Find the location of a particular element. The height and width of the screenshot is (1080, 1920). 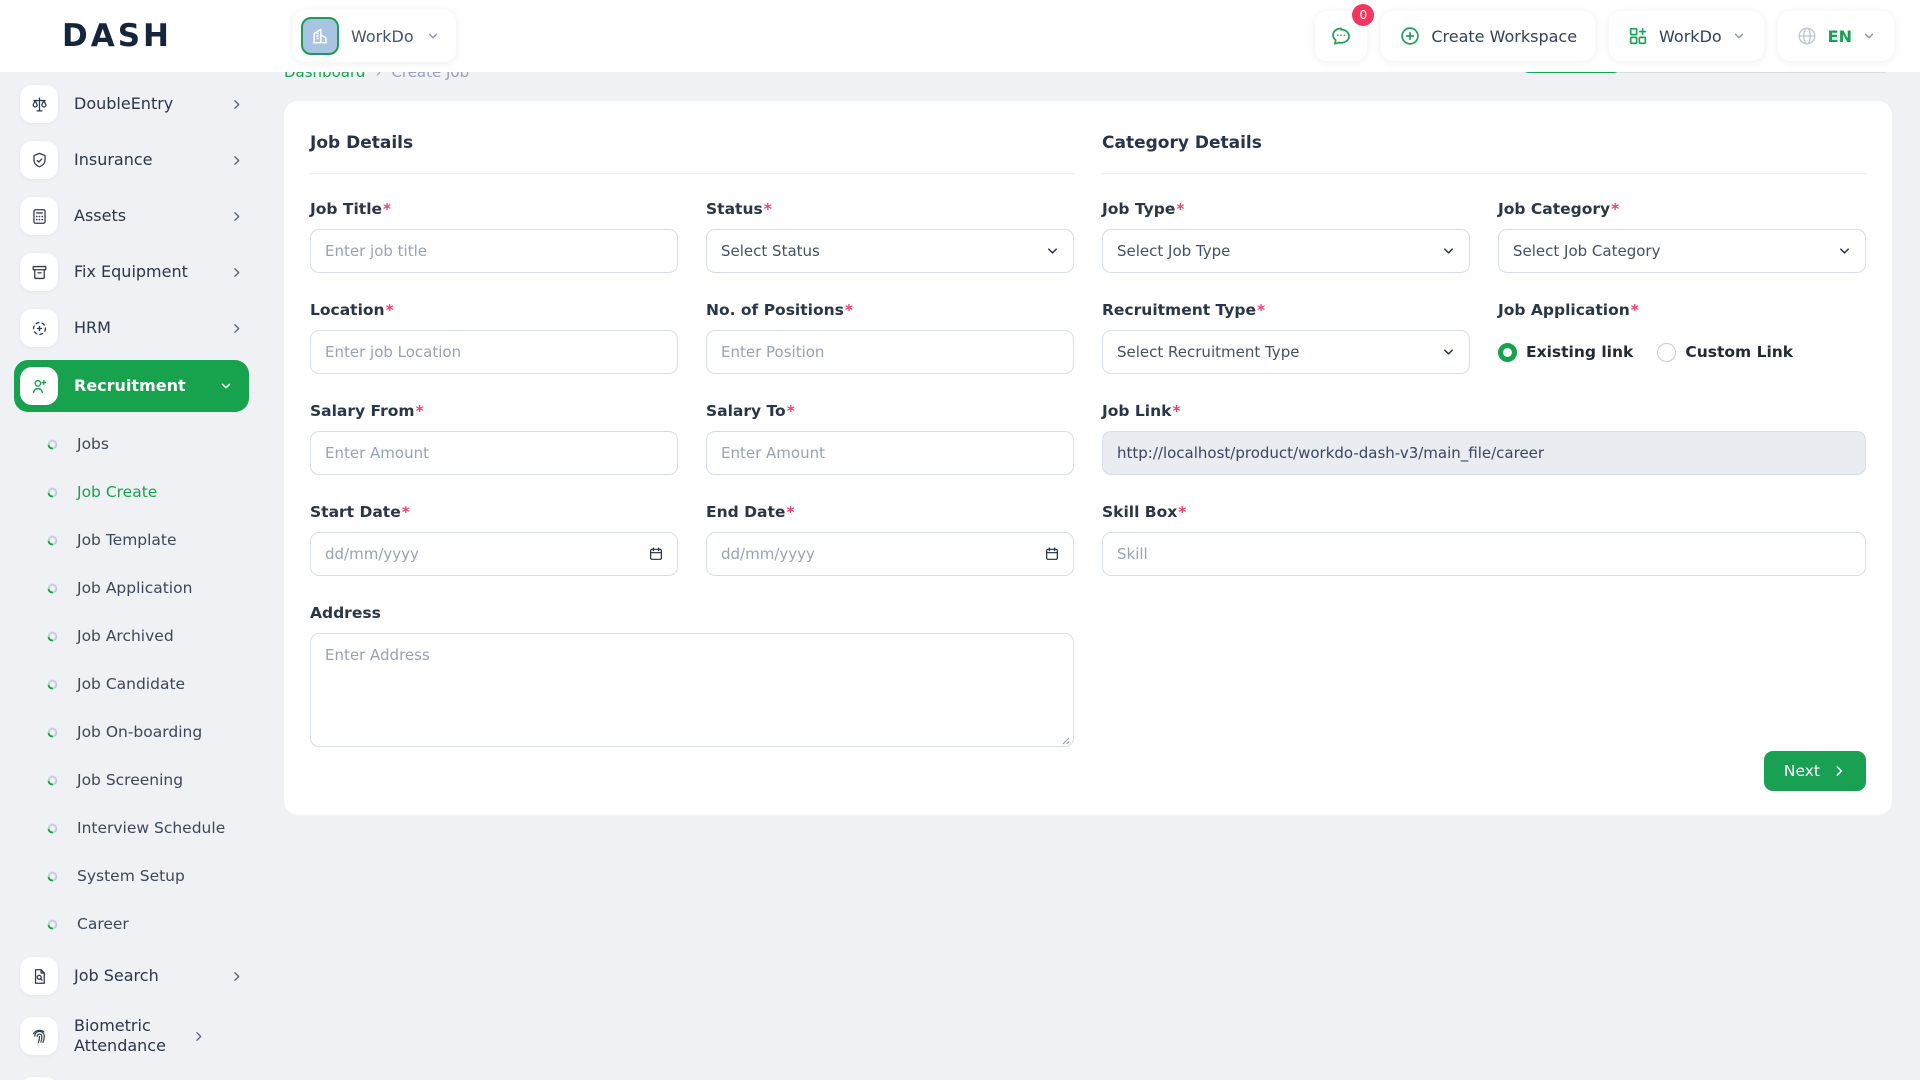

sidebar-item-job-onboarding: Job On-boarding is located at coordinates (134, 732).